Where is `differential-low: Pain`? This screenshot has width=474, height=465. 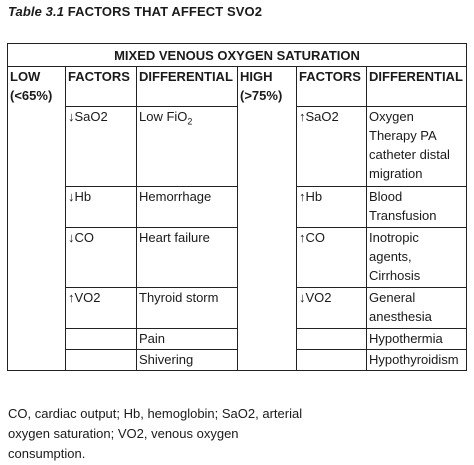 differential-low: Pain is located at coordinates (187, 339).